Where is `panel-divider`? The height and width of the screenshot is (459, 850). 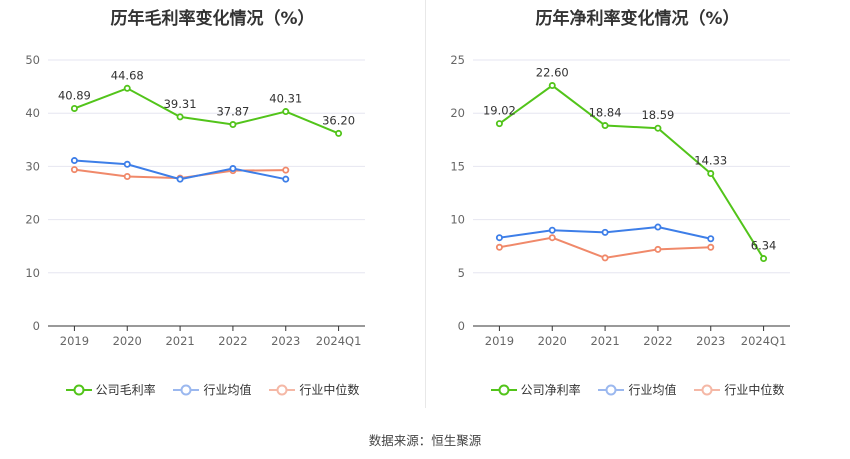 panel-divider is located at coordinates (425, 204).